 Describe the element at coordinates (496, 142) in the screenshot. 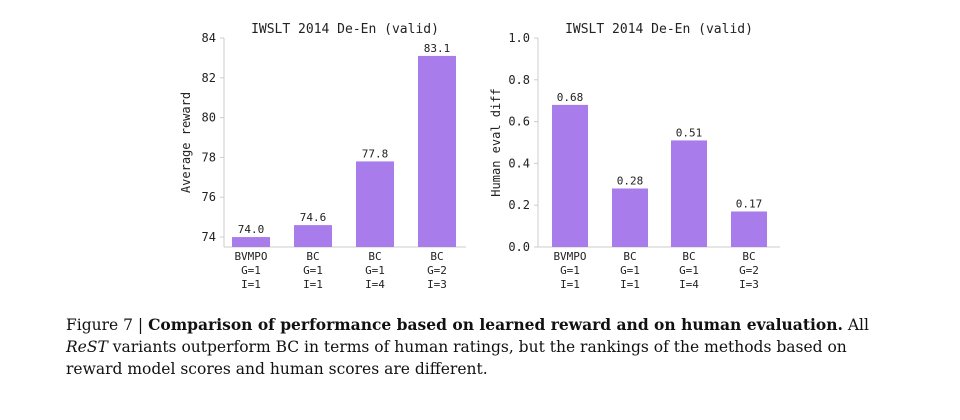

I see `y-axis-label: Human eval diff` at that location.